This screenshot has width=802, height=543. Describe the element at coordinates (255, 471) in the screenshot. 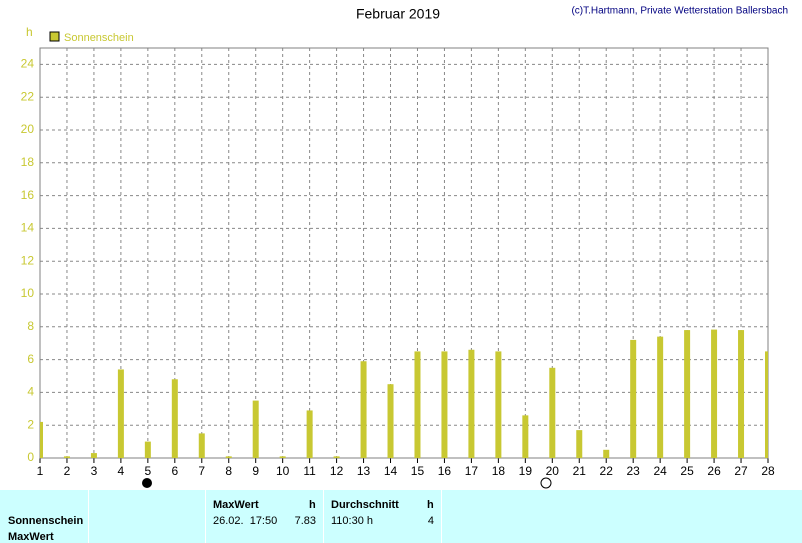

I see `x-tick-label: 9` at that location.